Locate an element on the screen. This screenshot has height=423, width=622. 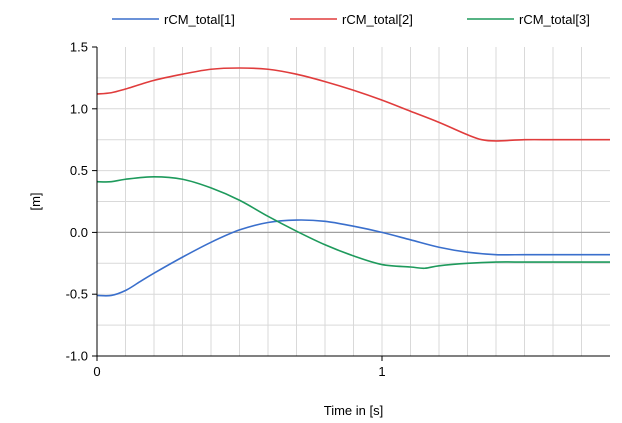
legend-label-3: rCM_total[3] is located at coordinates (554, 19).